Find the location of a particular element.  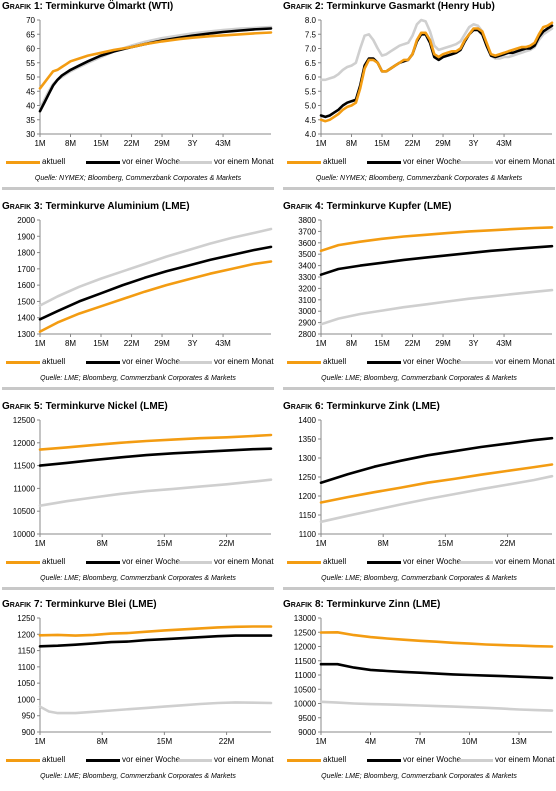

chart-svg: 10000 10500 11000 11500 12000 12500 1M 8M 15M 22M is located at coordinates (143, 482).